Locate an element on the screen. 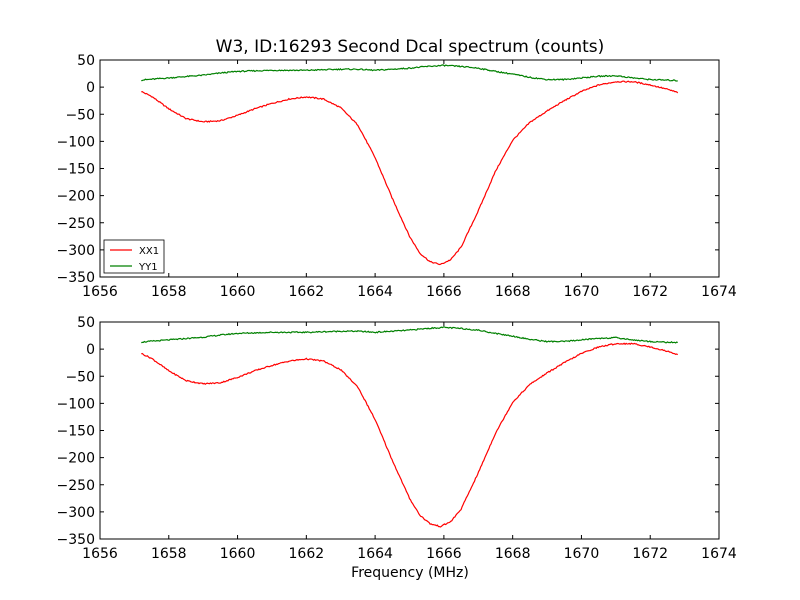 The height and width of the screenshot is (600, 800). x-axis-label: Frequency (MHz) is located at coordinates (410, 573).